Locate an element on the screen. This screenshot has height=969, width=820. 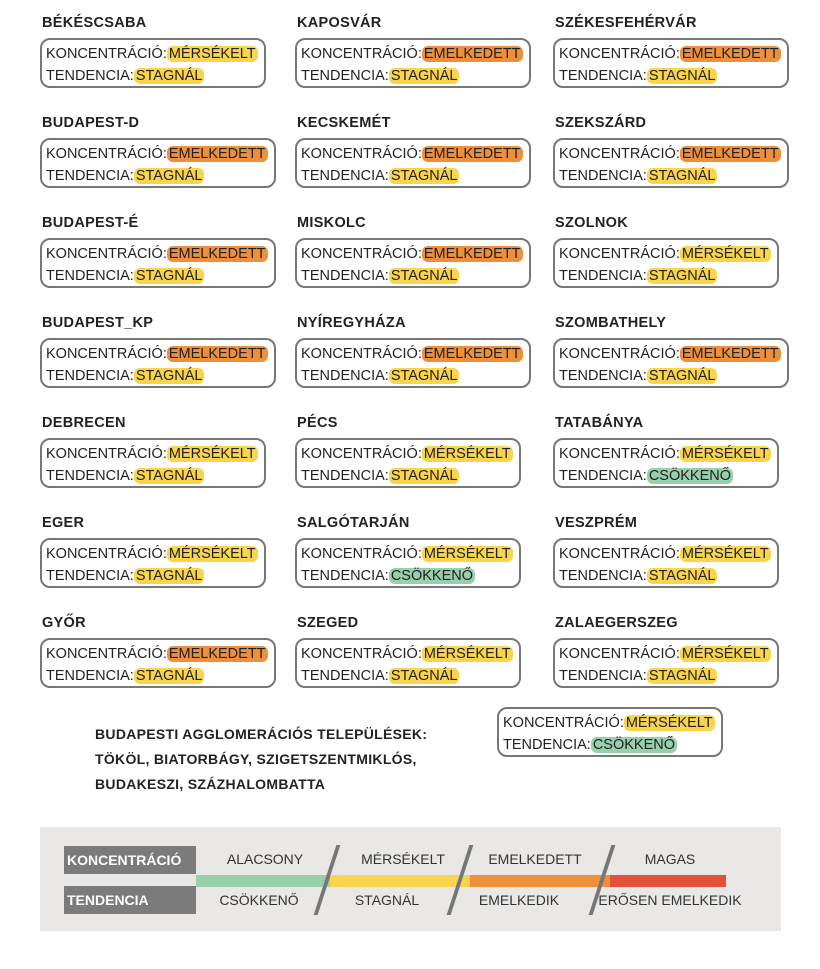
legend-concentration-label: KONCENTRÁCIÓ is located at coordinates (130, 860).